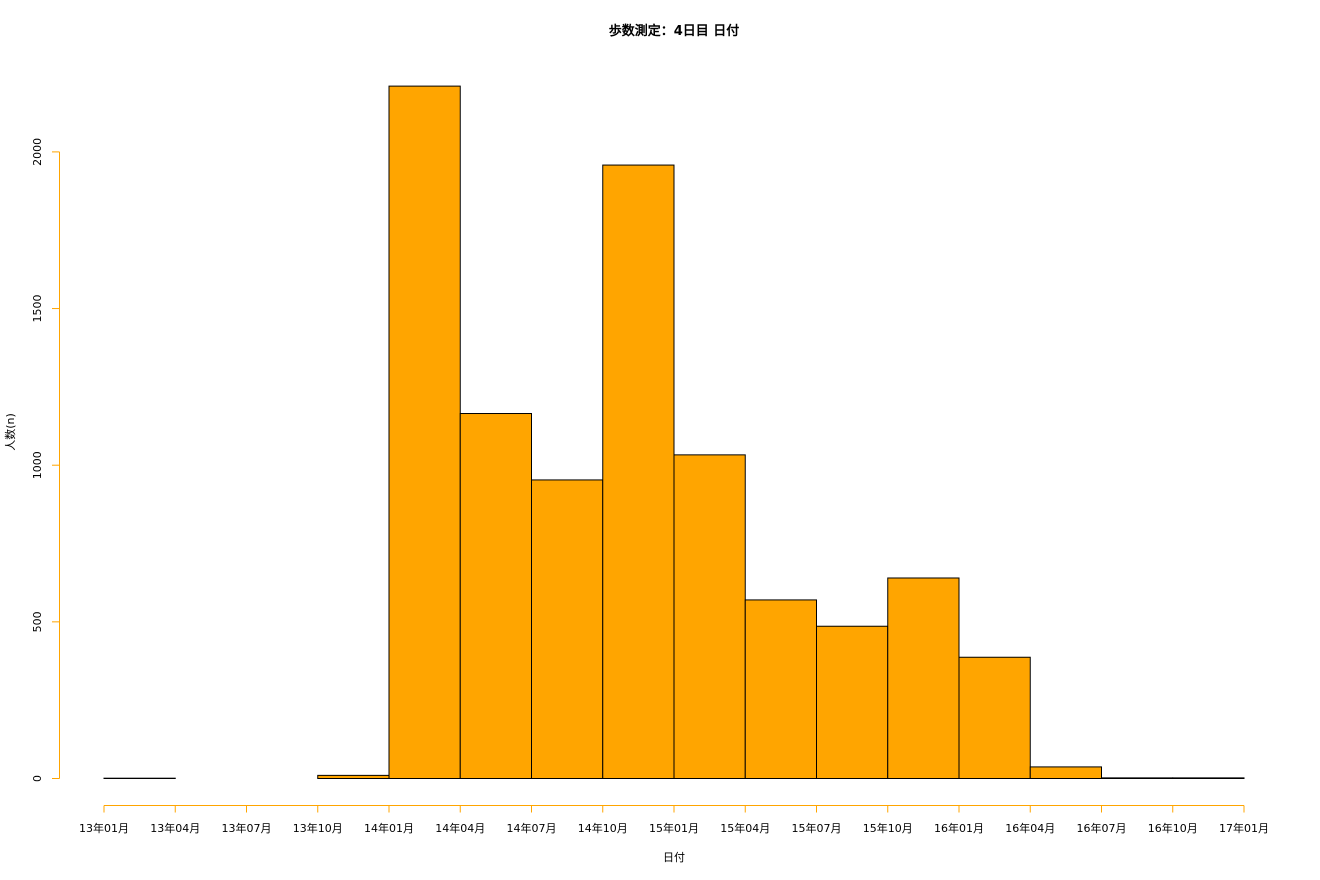 This screenshot has height=880, width=1320. What do you see at coordinates (674, 828) in the screenshot?
I see `x-tick-label: 15年01月` at bounding box center [674, 828].